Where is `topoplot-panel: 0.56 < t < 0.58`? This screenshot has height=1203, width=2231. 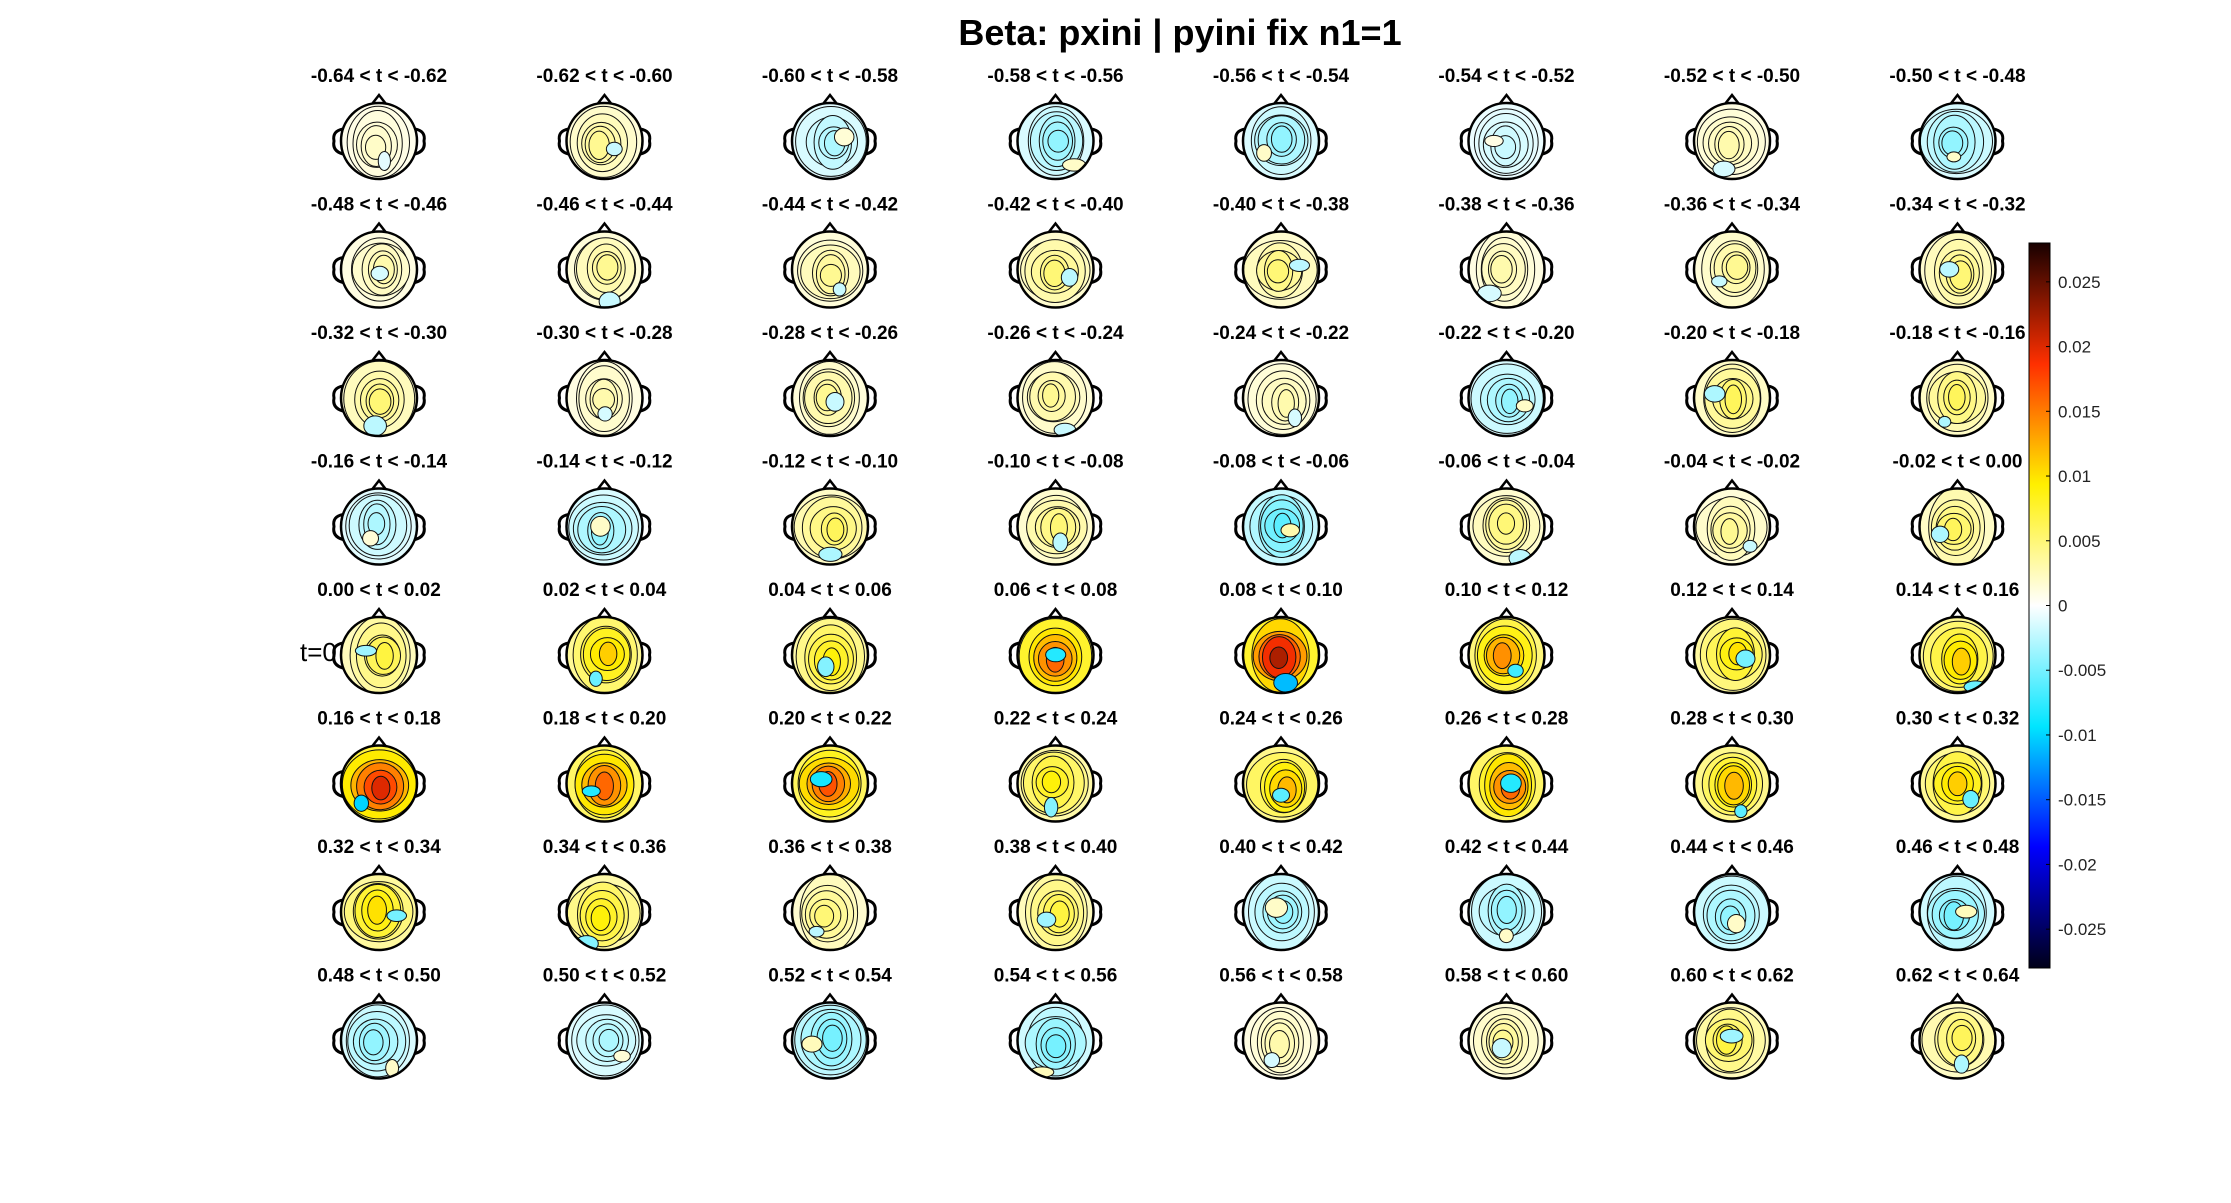
topoplot-panel: 0.56 < t < 0.58 is located at coordinates (1281, 1023).